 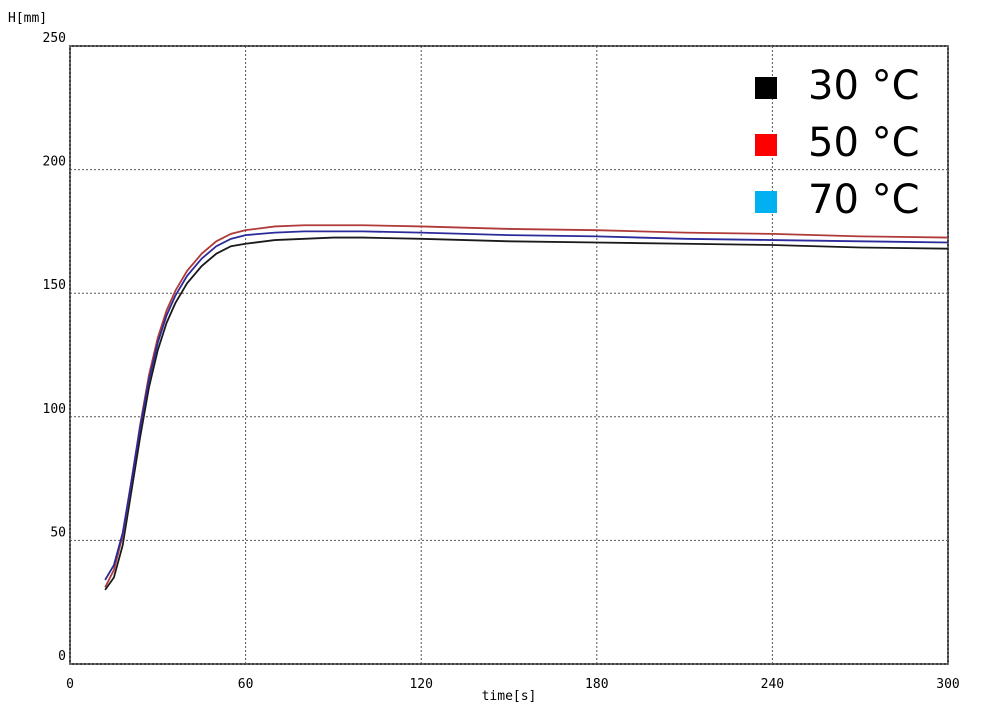 I want to click on y-tick-label: 50, so click(x=58, y=532).